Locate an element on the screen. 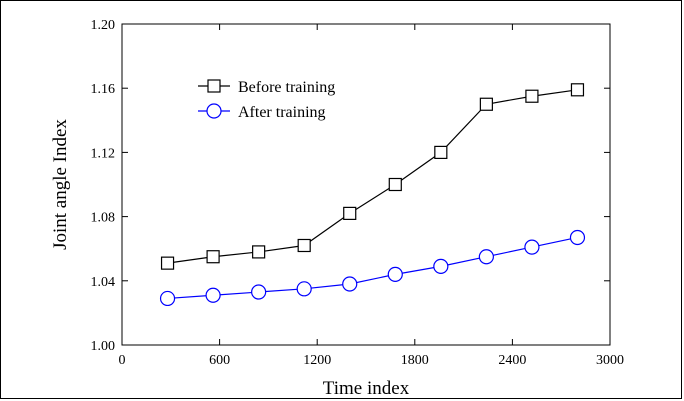  y-tick-label: 1.20 is located at coordinates (103, 25).